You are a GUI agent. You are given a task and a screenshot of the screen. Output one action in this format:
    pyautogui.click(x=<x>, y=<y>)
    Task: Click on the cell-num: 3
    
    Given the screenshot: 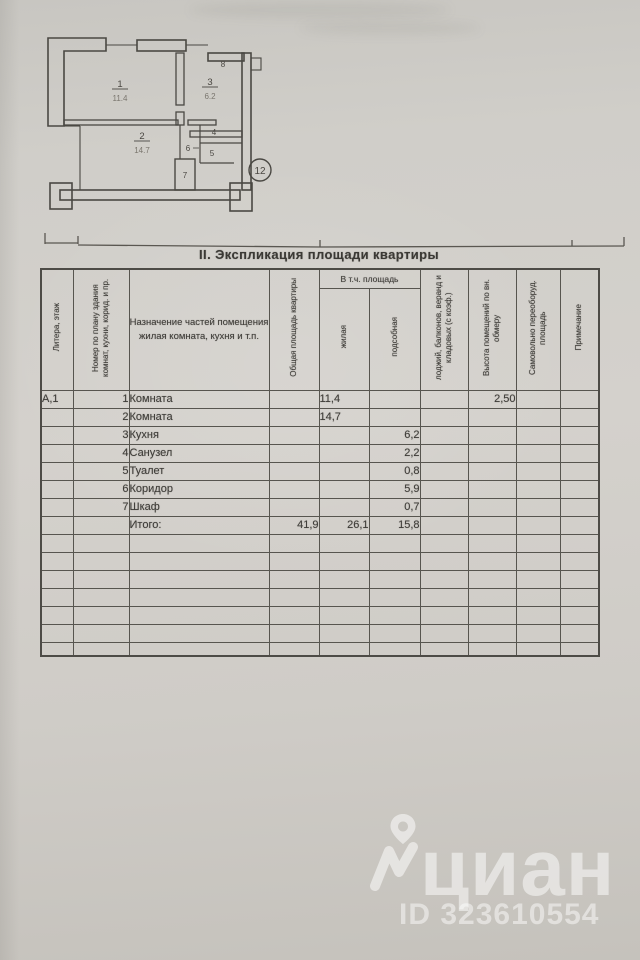 What is the action you would take?
    pyautogui.click(x=101, y=435)
    